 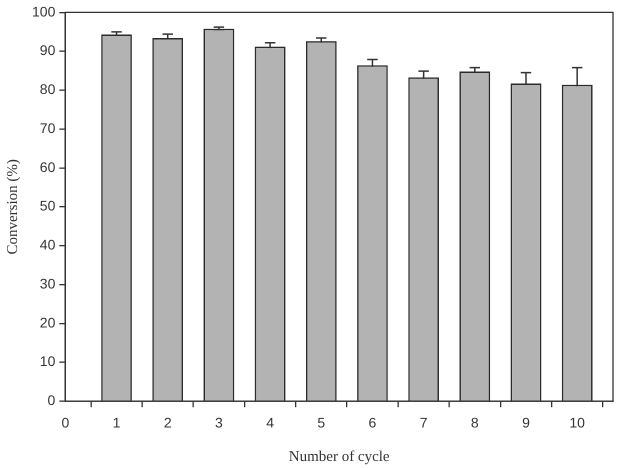 What do you see at coordinates (372, 422) in the screenshot?
I see `x-tick-label: 6` at bounding box center [372, 422].